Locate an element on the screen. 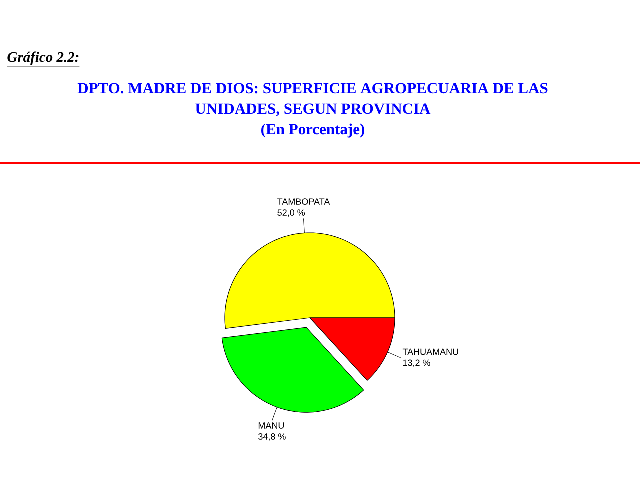  data-label: 52,0 % is located at coordinates (292, 214).